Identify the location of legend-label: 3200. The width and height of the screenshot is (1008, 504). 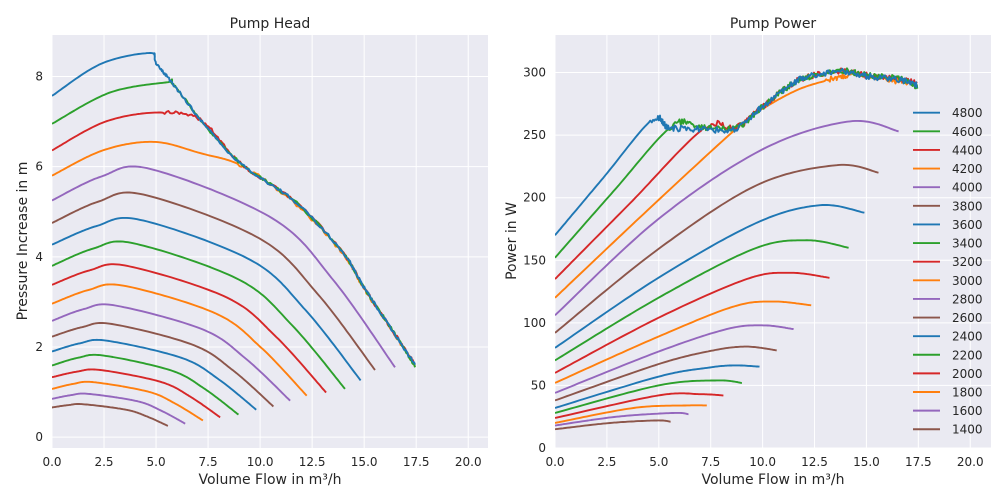
(967, 262).